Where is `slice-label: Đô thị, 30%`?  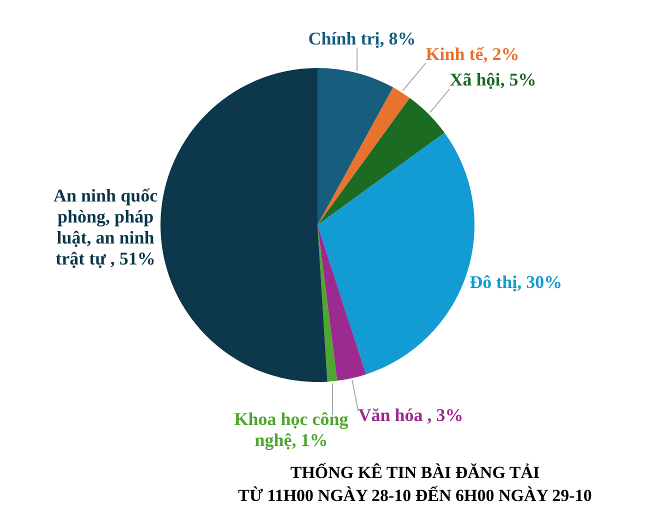 slice-label: Đô thị, 30% is located at coordinates (516, 282).